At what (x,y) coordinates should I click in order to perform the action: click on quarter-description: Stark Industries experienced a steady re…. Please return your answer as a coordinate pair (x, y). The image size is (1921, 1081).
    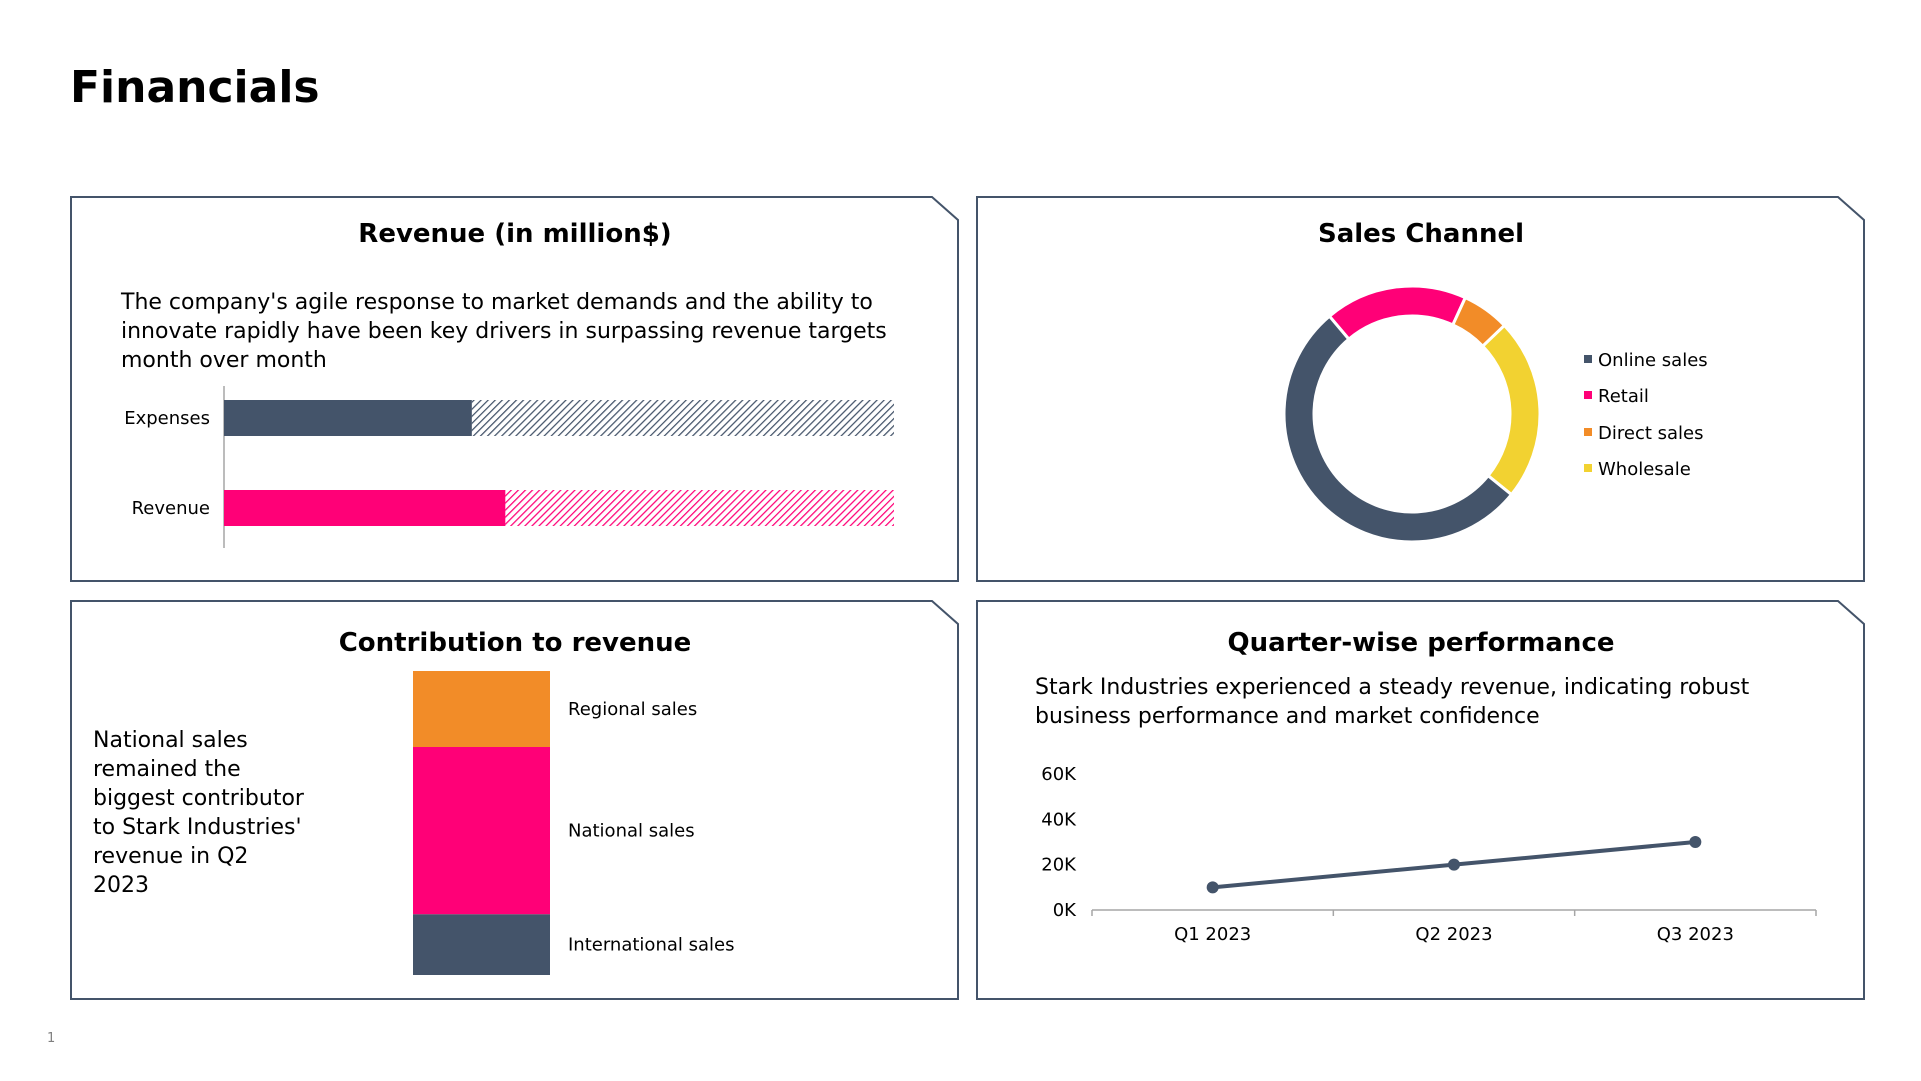
    Looking at the image, I should click on (1392, 702).